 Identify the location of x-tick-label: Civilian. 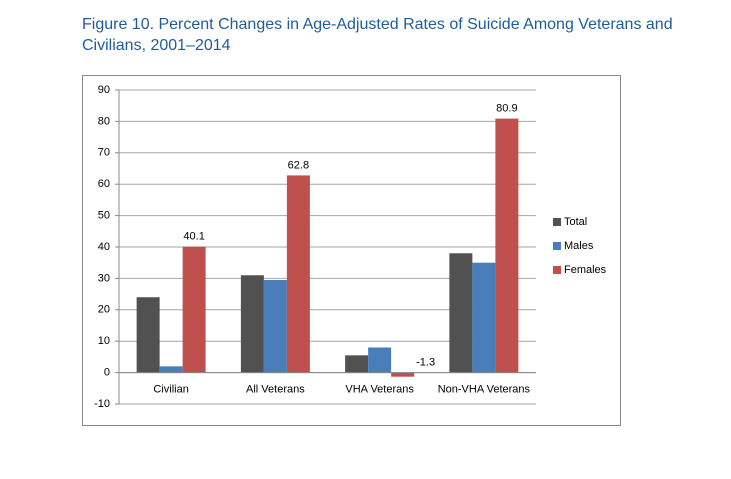
(170, 390).